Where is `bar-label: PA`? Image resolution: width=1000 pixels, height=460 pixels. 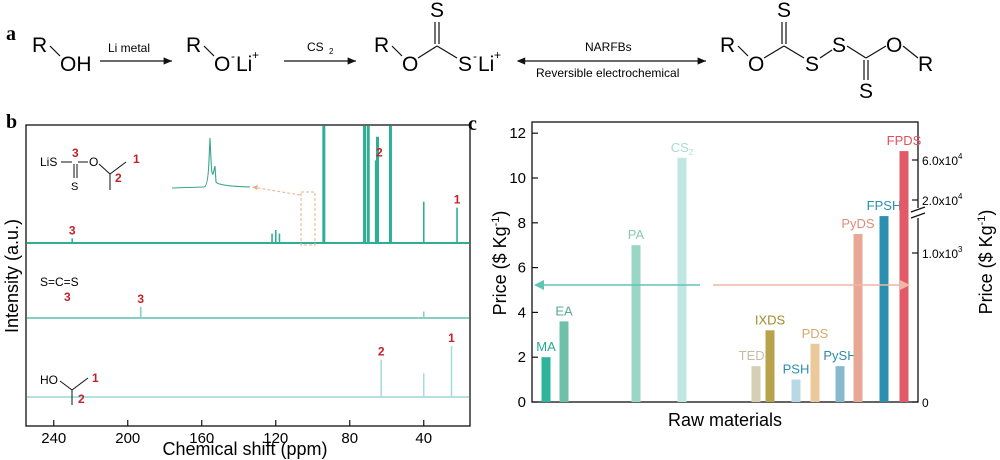
bar-label: PA is located at coordinates (636, 234).